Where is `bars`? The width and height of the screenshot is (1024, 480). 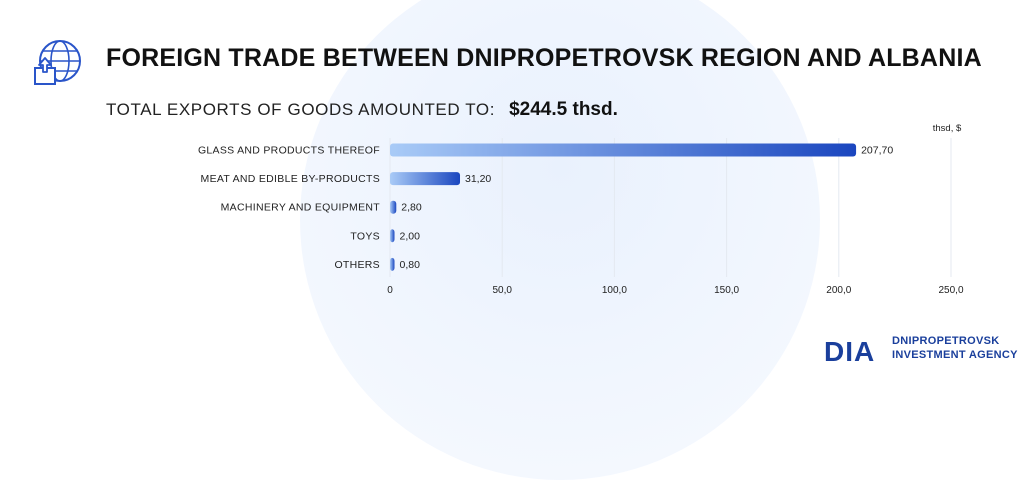 bars is located at coordinates (623, 207).